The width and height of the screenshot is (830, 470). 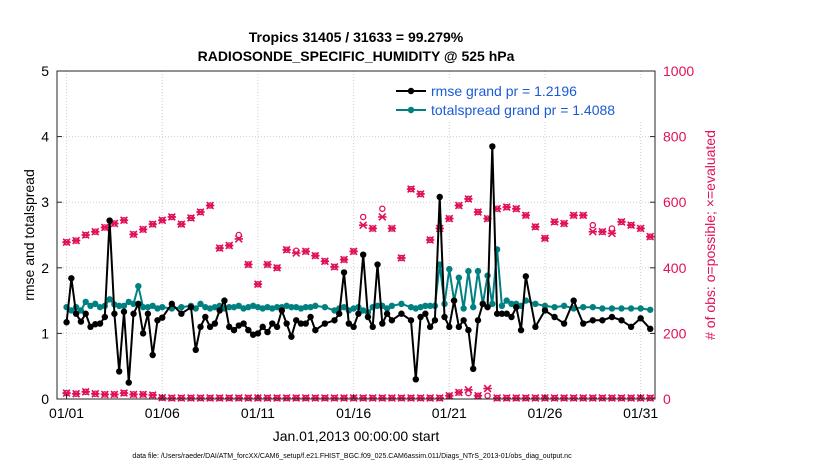 What do you see at coordinates (45, 71) in the screenshot?
I see `y-tick-label: 5` at bounding box center [45, 71].